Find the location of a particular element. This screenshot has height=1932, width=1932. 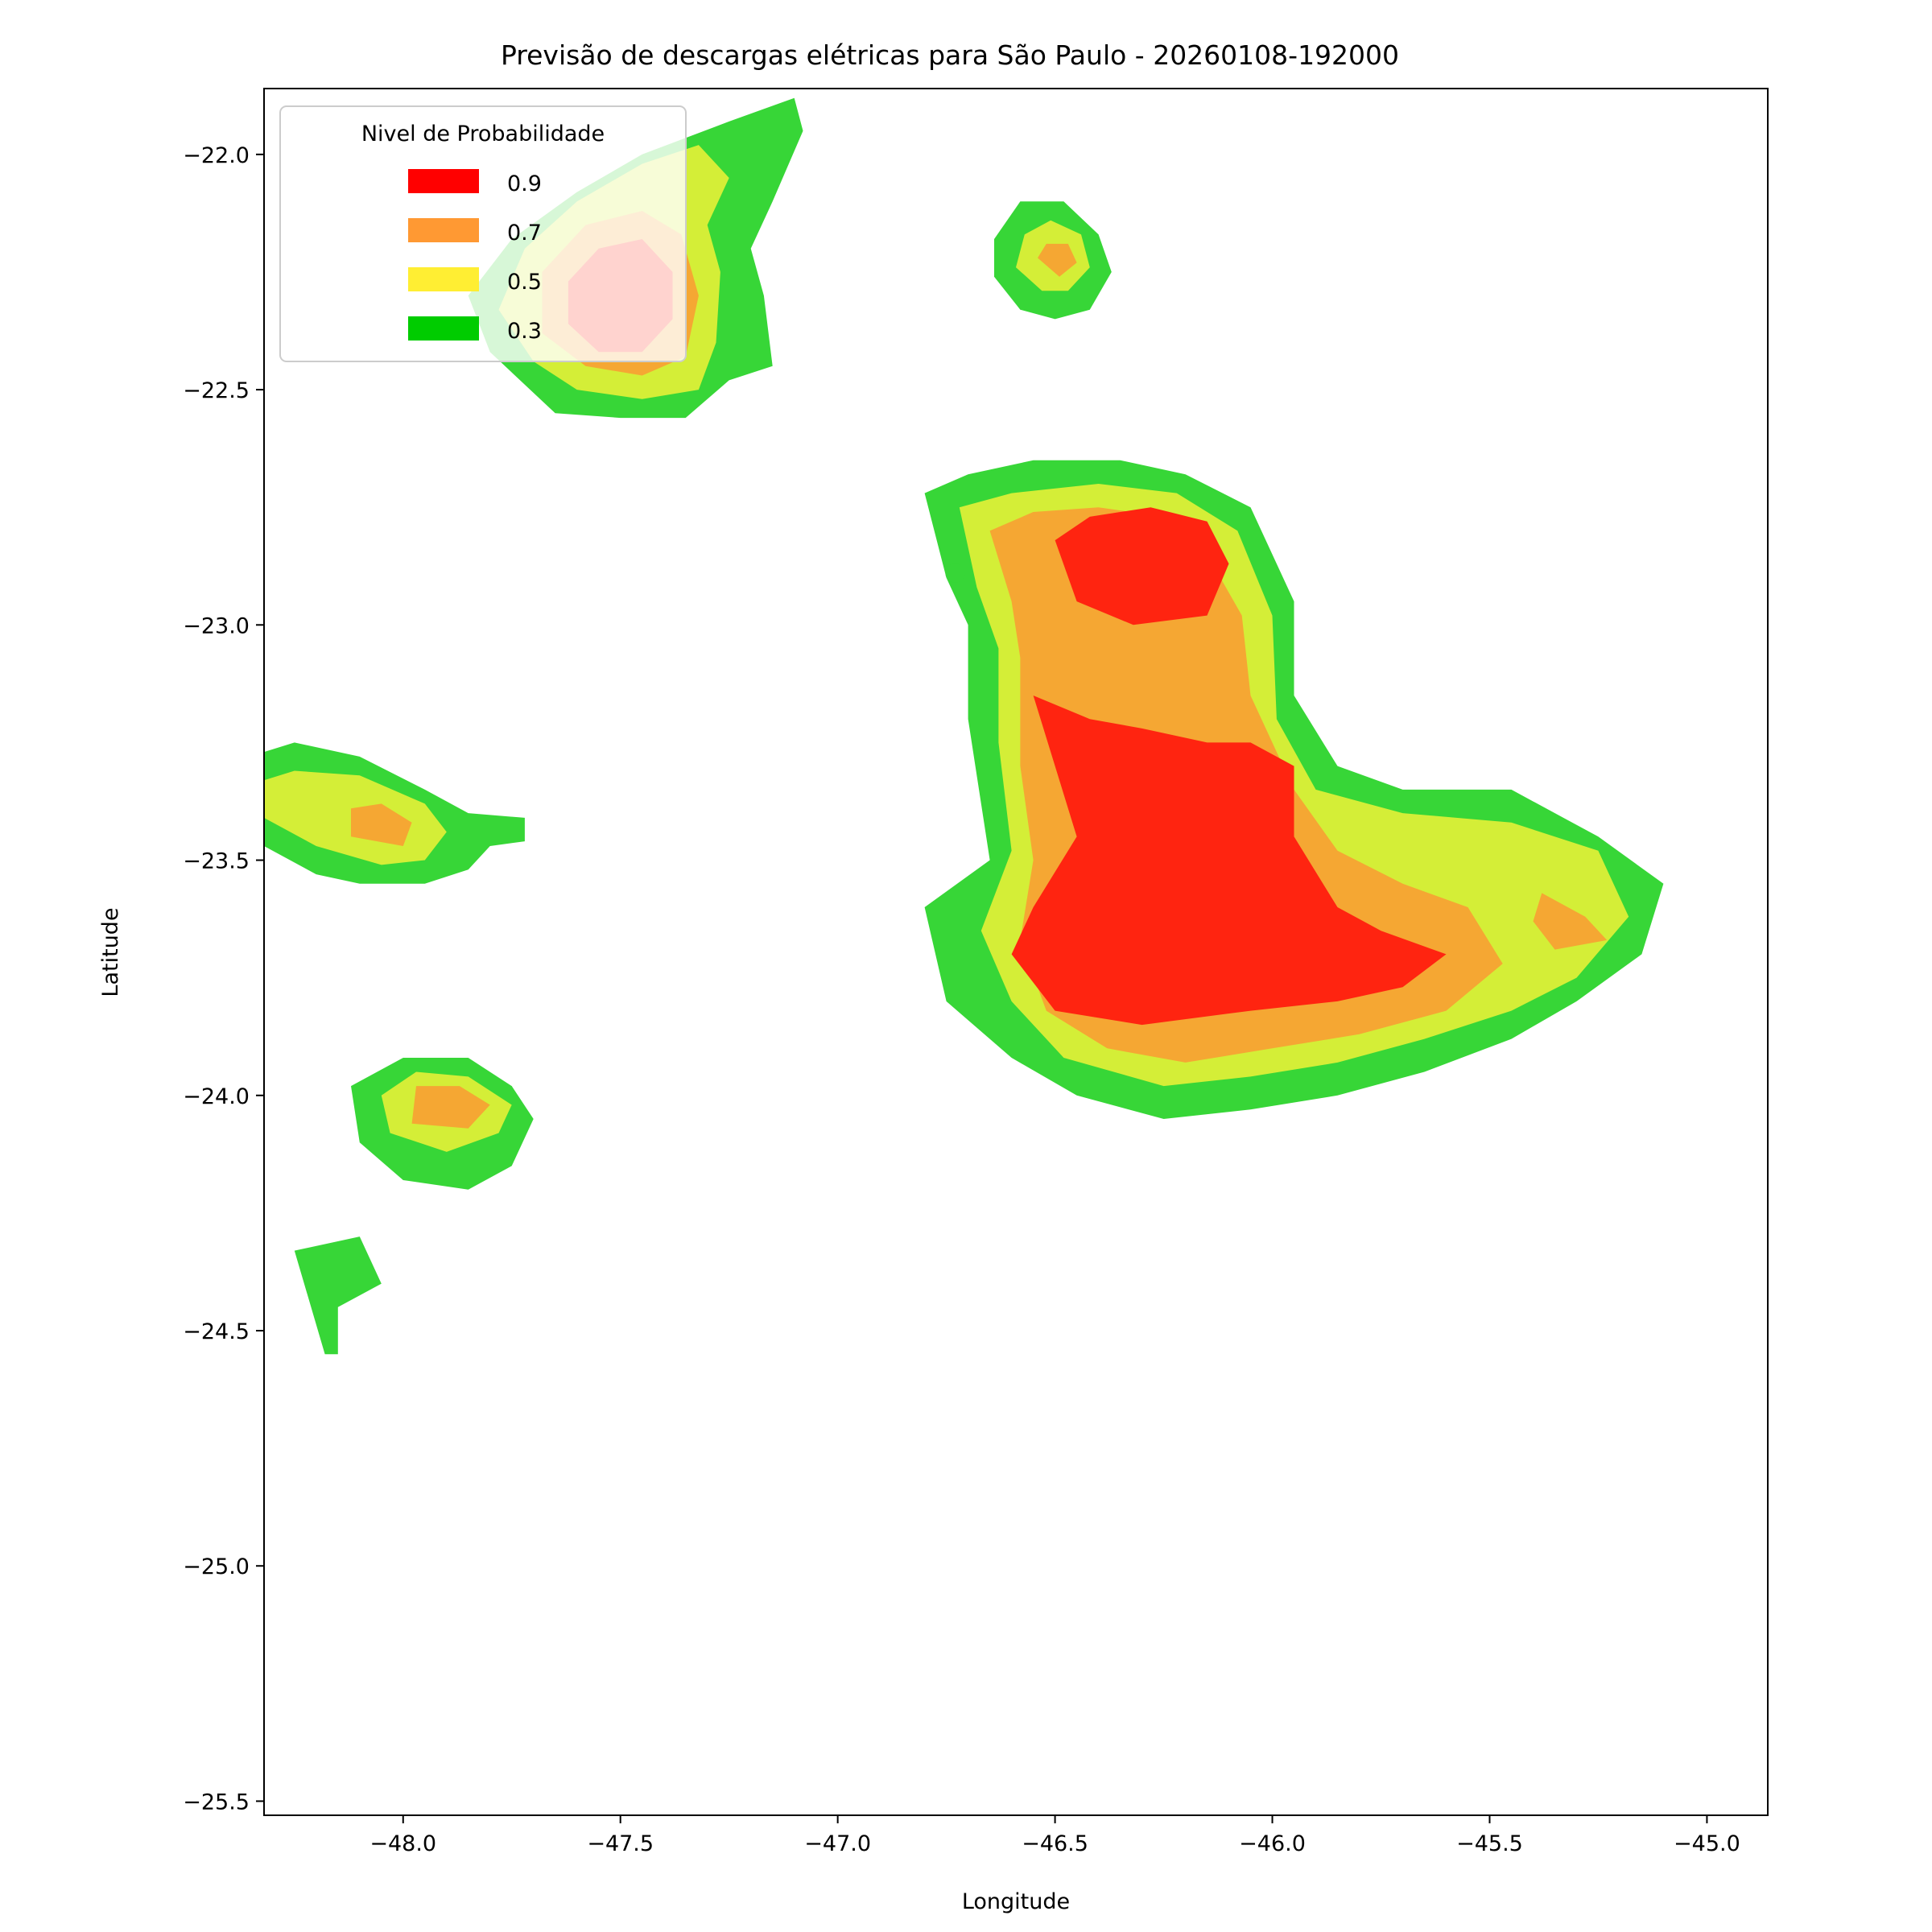

y-axis-ticks: −22.0 −22.5 −23.0 −23.5 −24.0 −24.5 −25.0 −25.5 is located at coordinates (223, 978).